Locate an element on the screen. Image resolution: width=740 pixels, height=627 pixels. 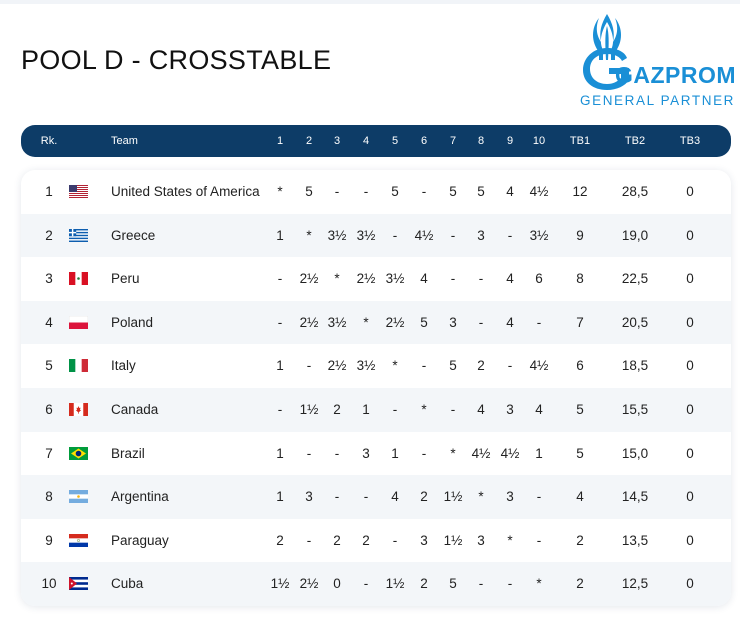
tb2-cell: 19,0 is located at coordinates (635, 235).